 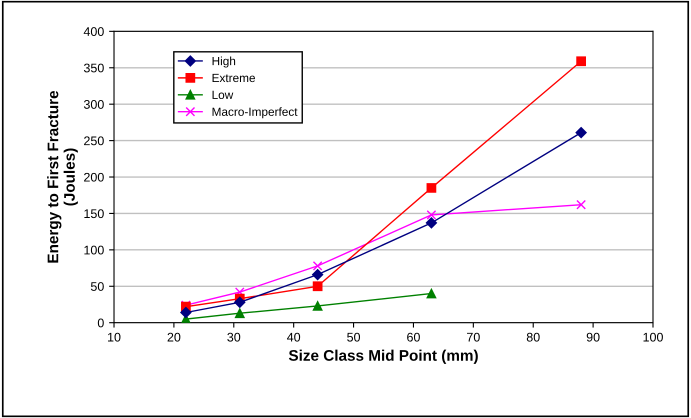 What do you see at coordinates (233, 337) in the screenshot?
I see `x-tick-label: 30` at bounding box center [233, 337].